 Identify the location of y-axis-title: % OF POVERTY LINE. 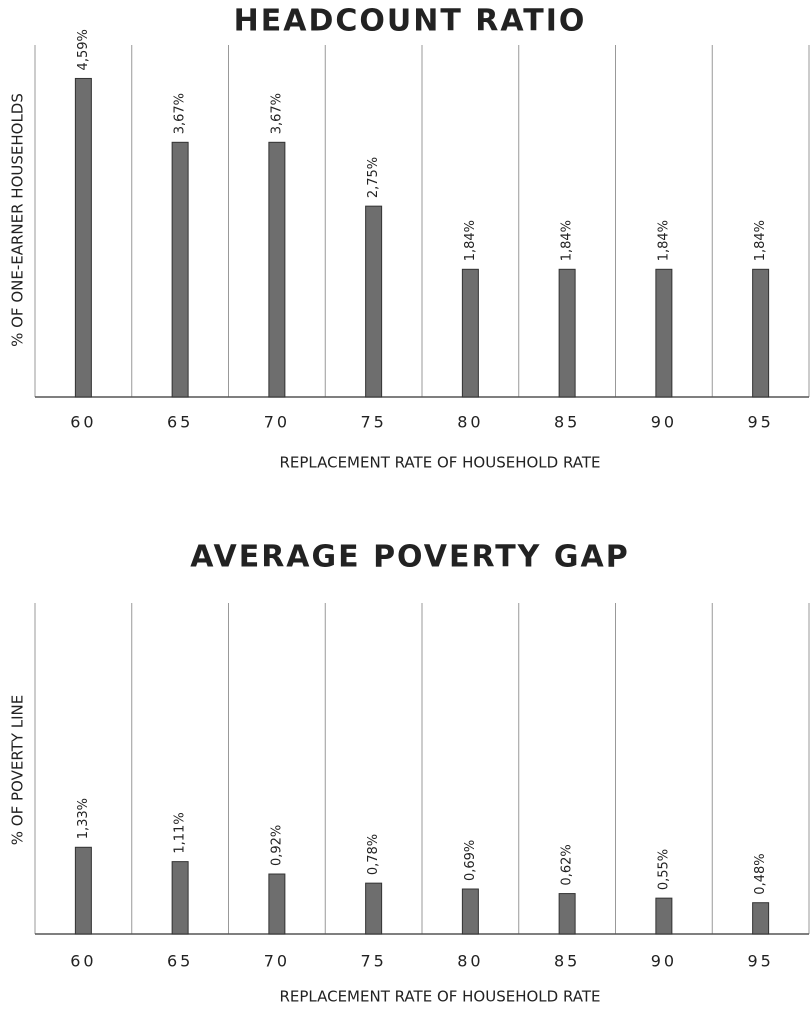
(18, 770).